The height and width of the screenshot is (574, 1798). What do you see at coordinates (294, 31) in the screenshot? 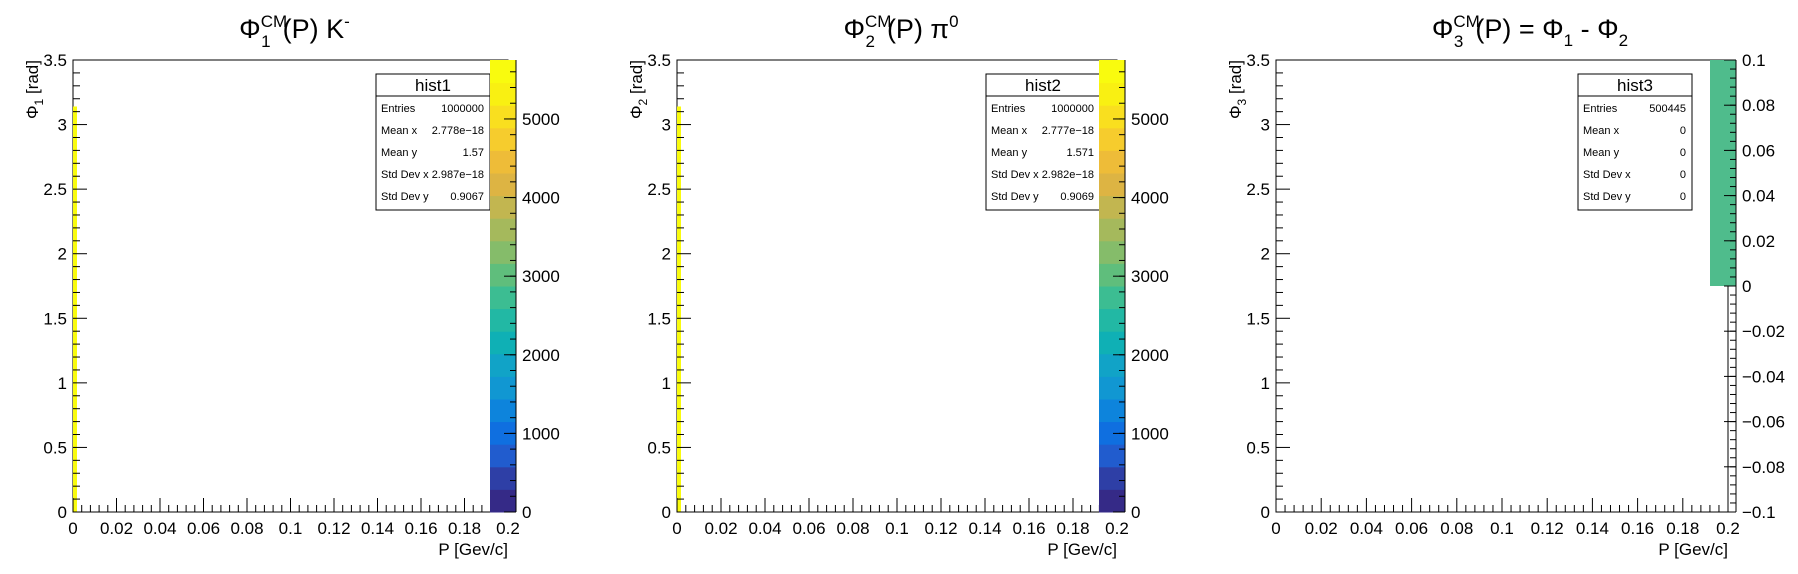
I see `chart-title: ΦCM 1 (P) K-` at bounding box center [294, 31].